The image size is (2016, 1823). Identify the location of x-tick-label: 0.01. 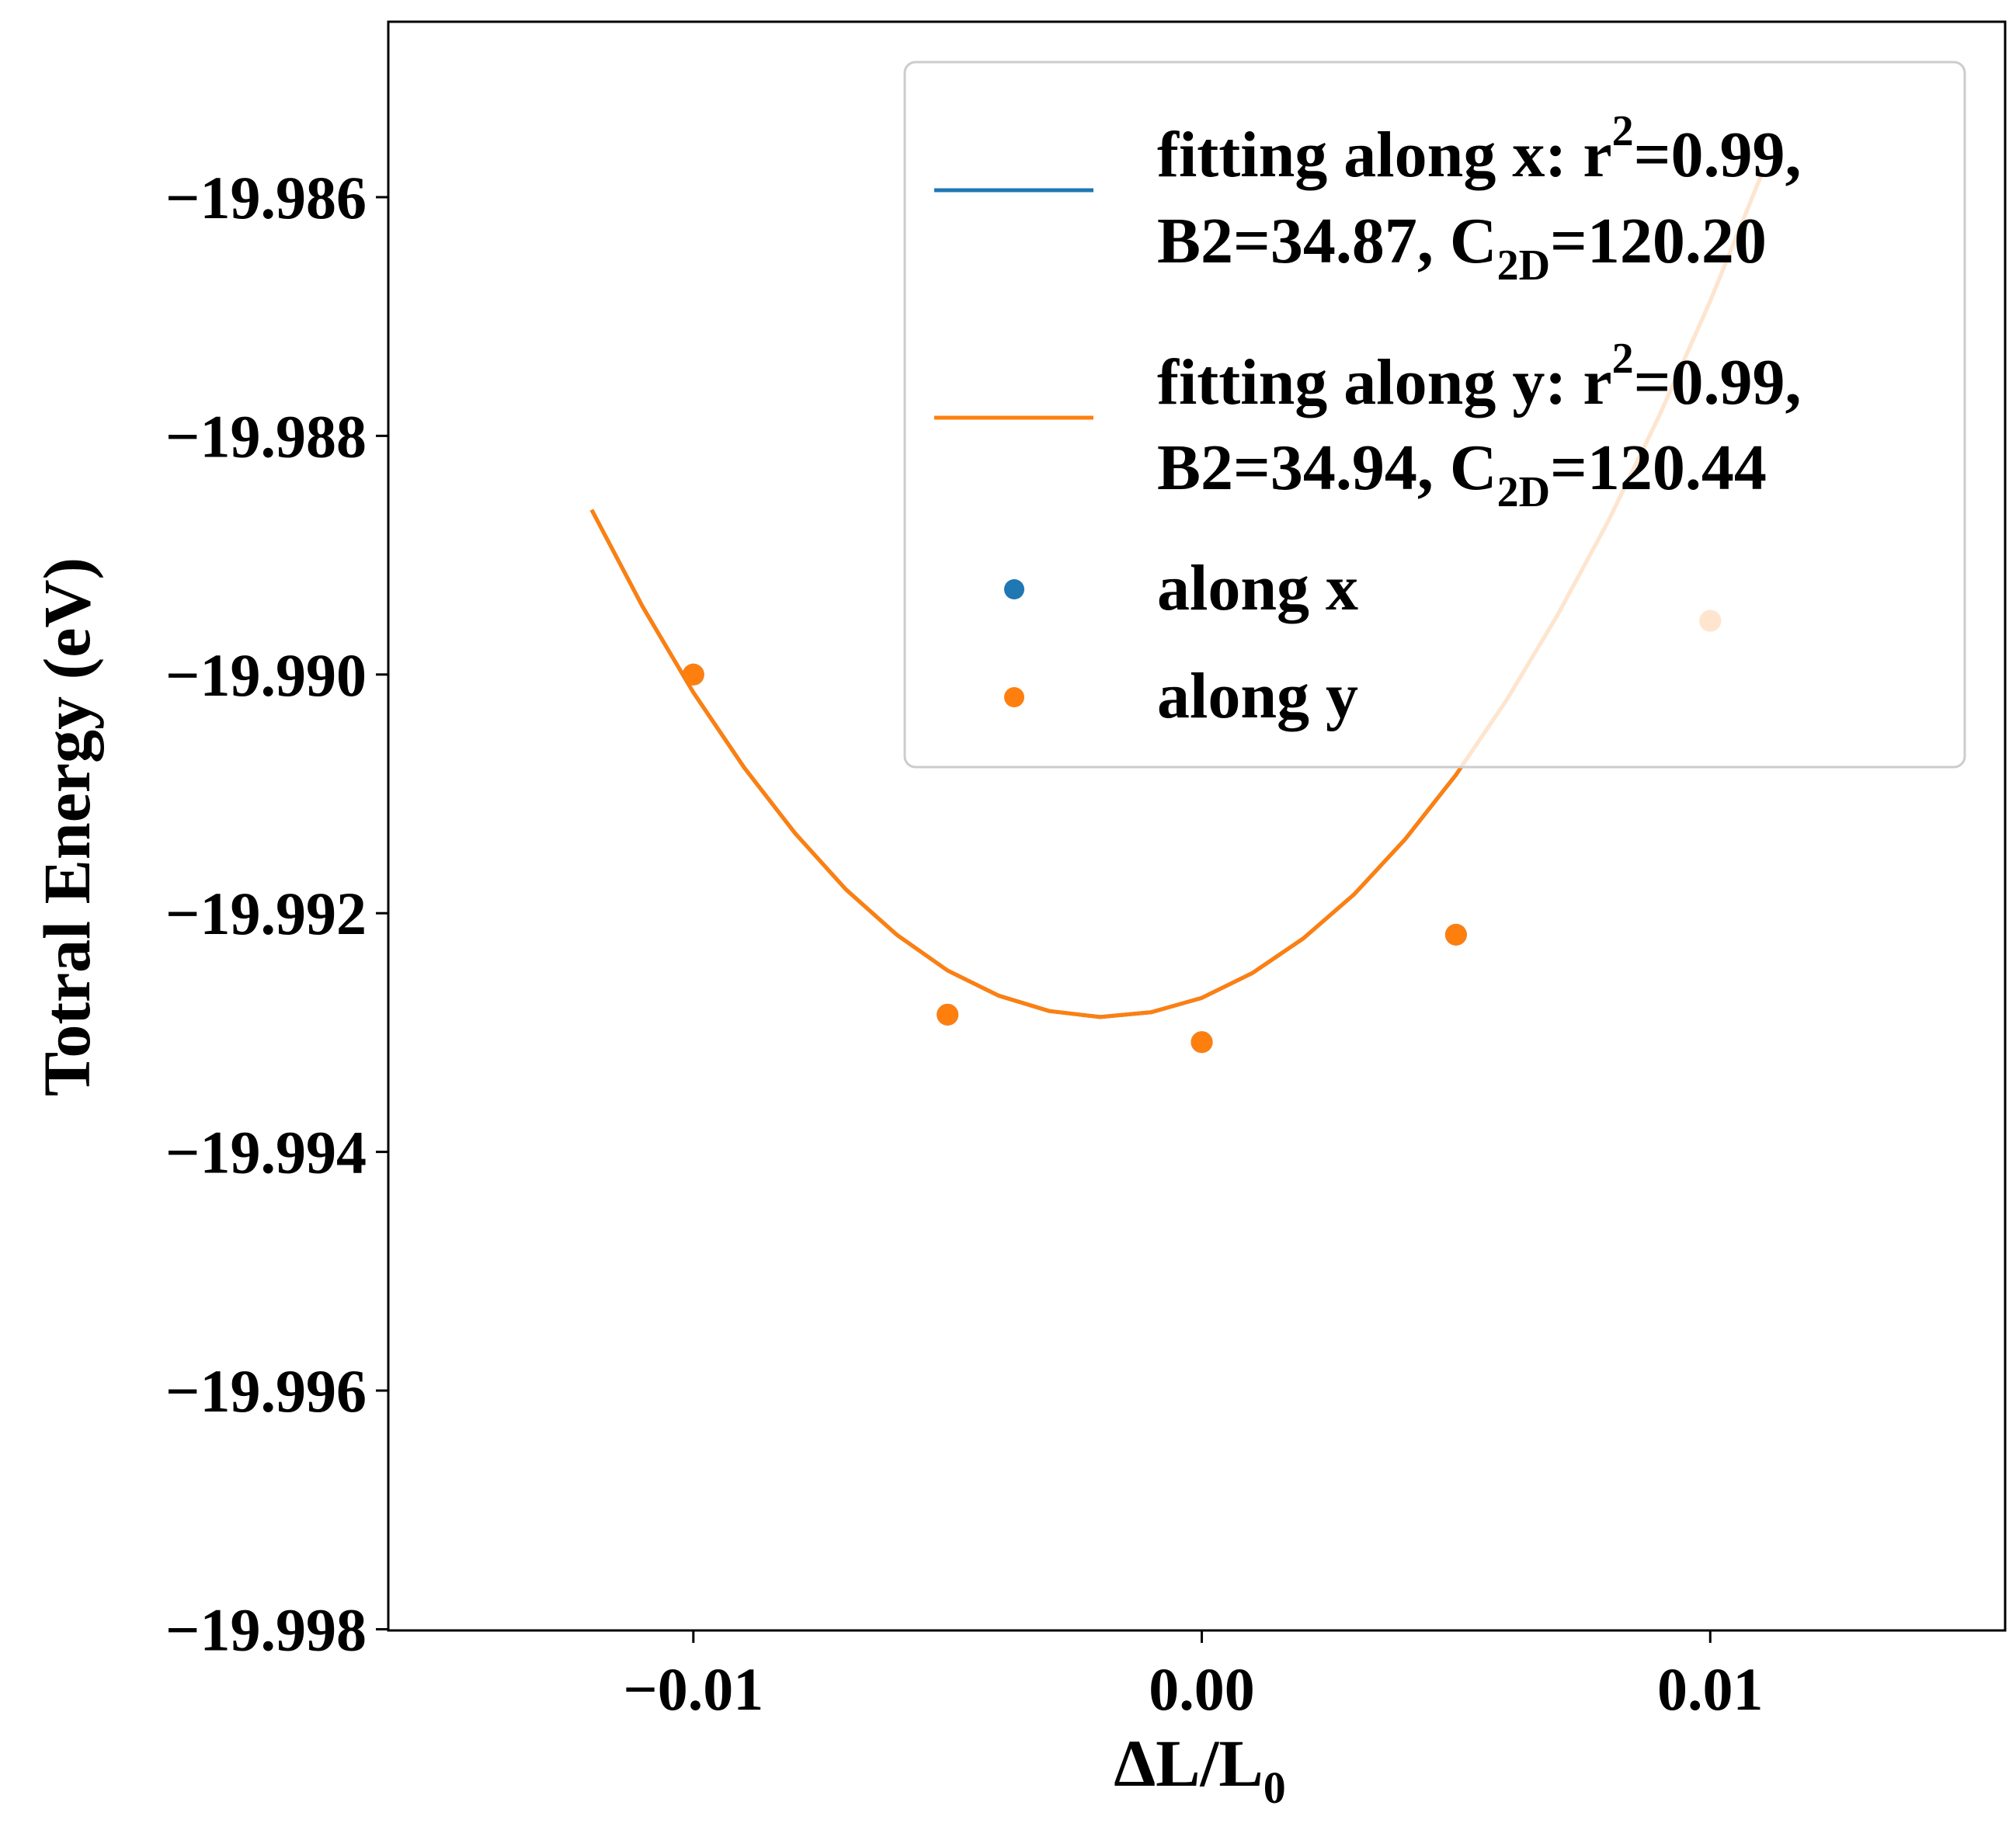
(1710, 1689).